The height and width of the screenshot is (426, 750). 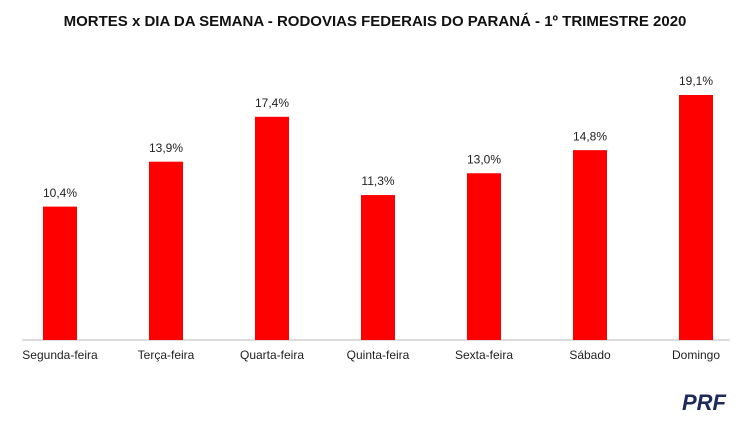 What do you see at coordinates (590, 136) in the screenshot?
I see `value-label: 14,8%` at bounding box center [590, 136].